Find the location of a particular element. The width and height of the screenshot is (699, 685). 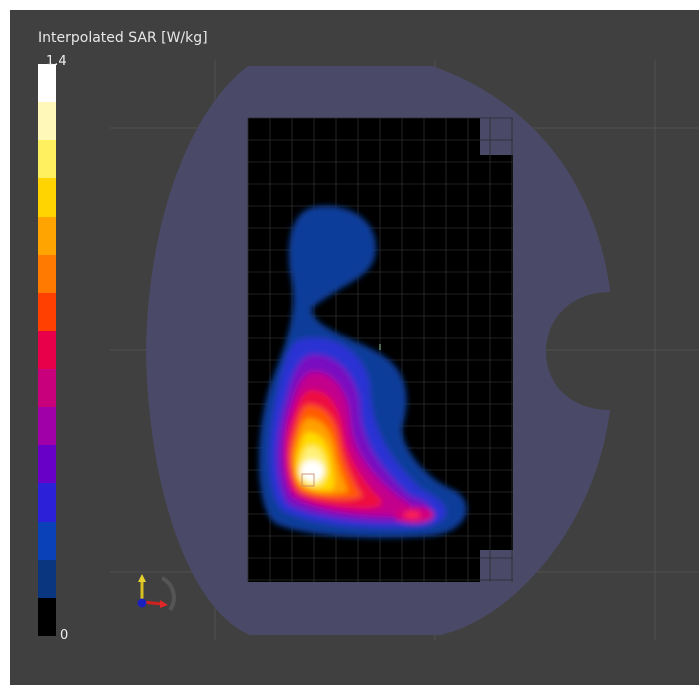

grid-marker is located at coordinates (308, 480).